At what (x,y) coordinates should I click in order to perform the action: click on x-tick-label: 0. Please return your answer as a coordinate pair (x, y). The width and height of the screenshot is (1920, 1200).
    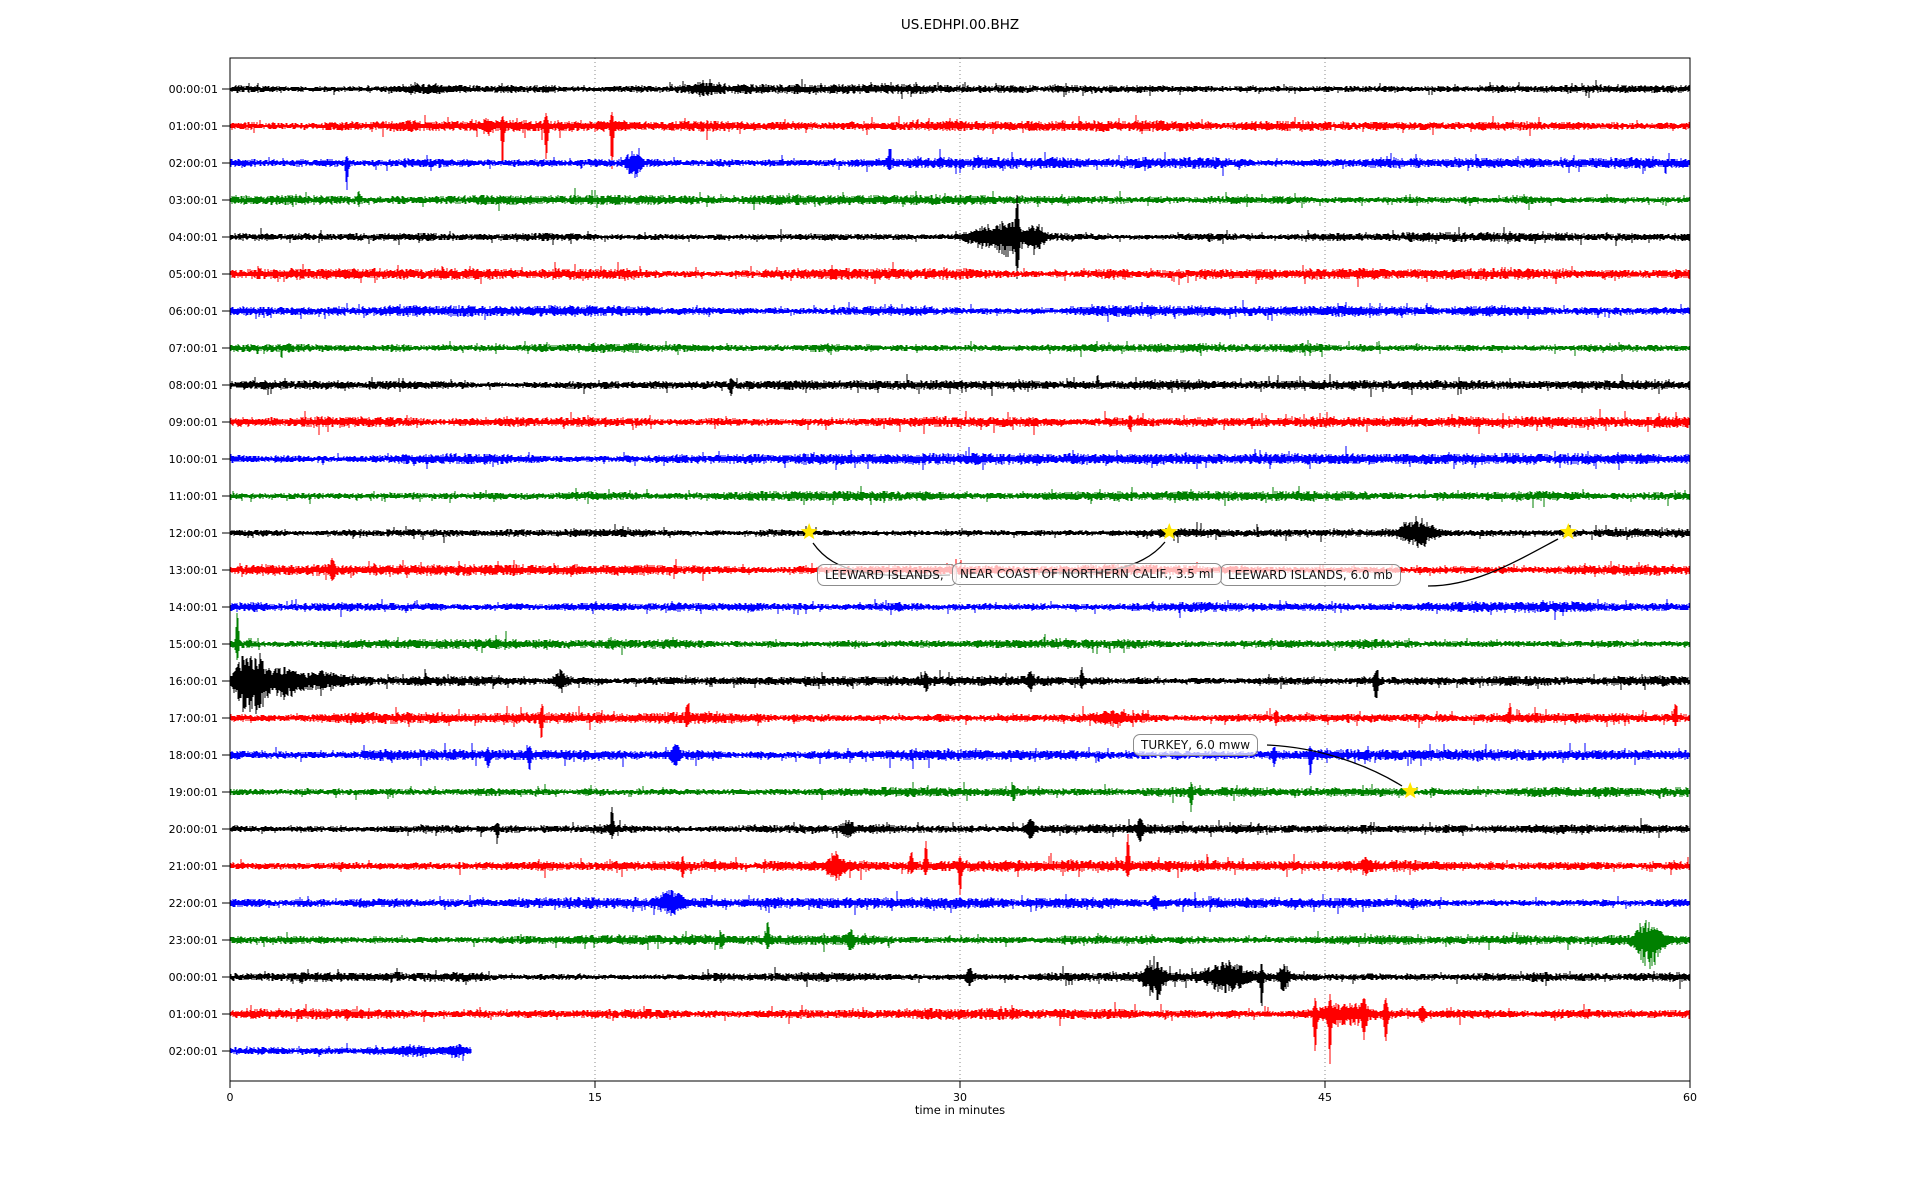
    Looking at the image, I should click on (230, 1097).